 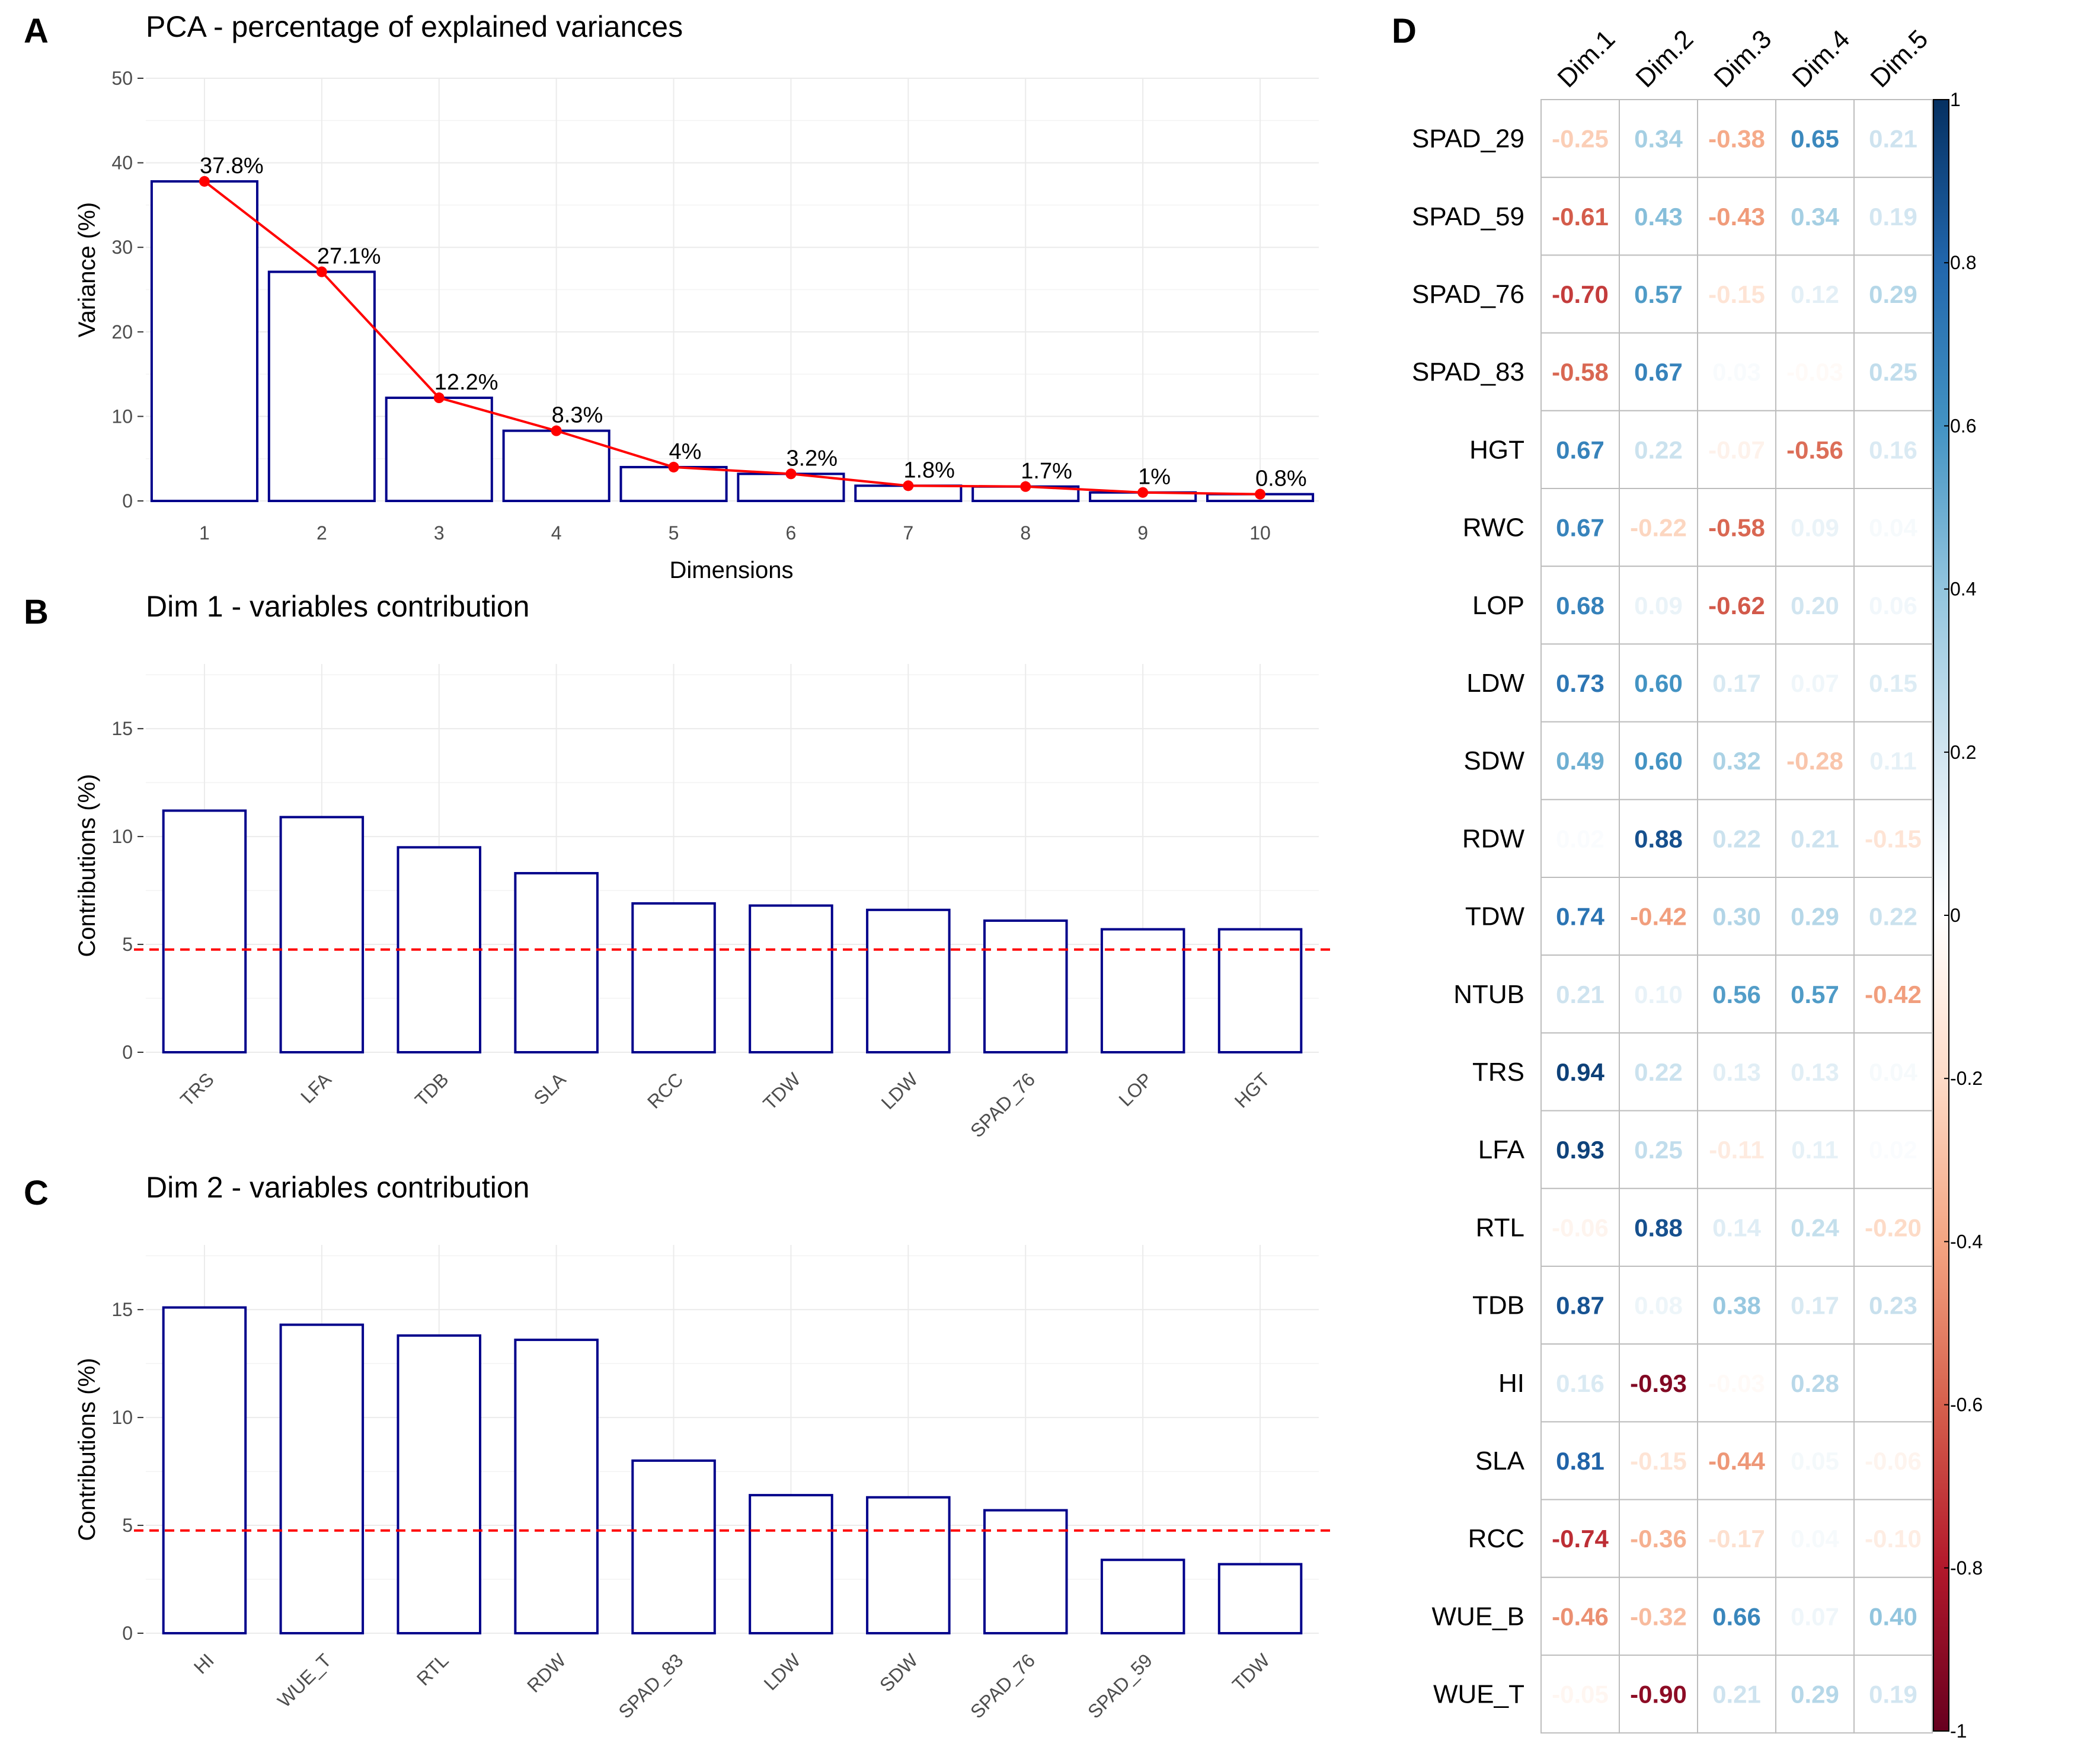 I want to click on panel-a-title: PCA - percentage of explained variances, so click(x=414, y=27).